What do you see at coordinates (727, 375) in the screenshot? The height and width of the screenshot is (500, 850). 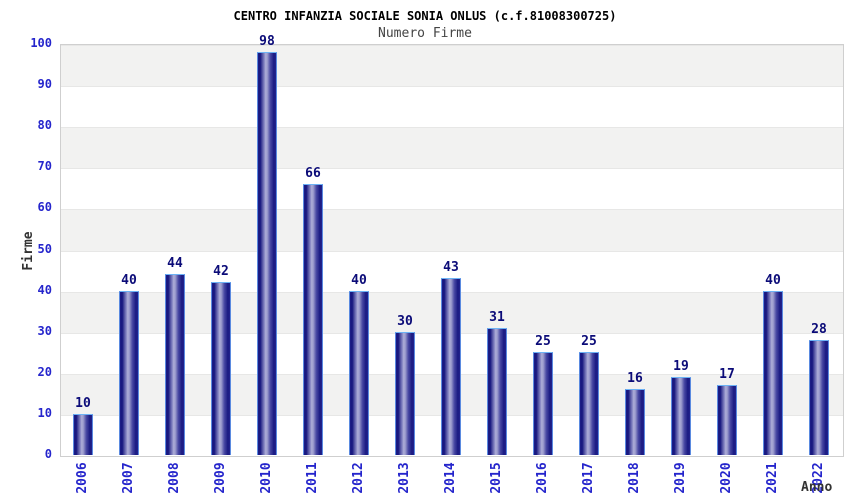 I see `bar-value-label: 17` at bounding box center [727, 375].